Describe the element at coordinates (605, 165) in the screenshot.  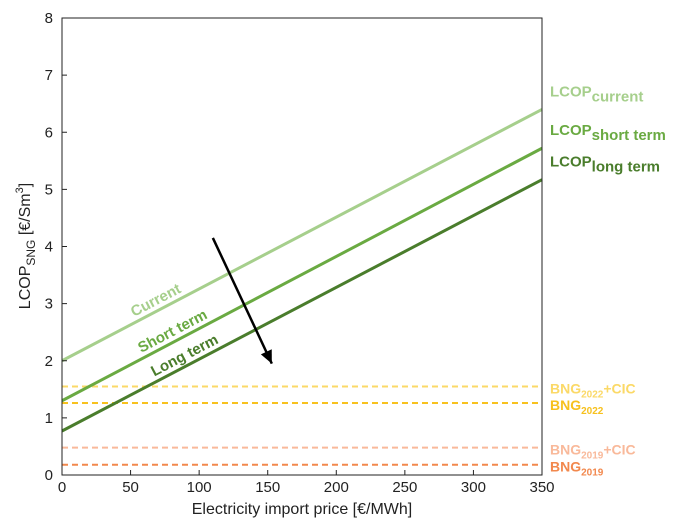
I see `right-label-long: LCOPlong term` at that location.